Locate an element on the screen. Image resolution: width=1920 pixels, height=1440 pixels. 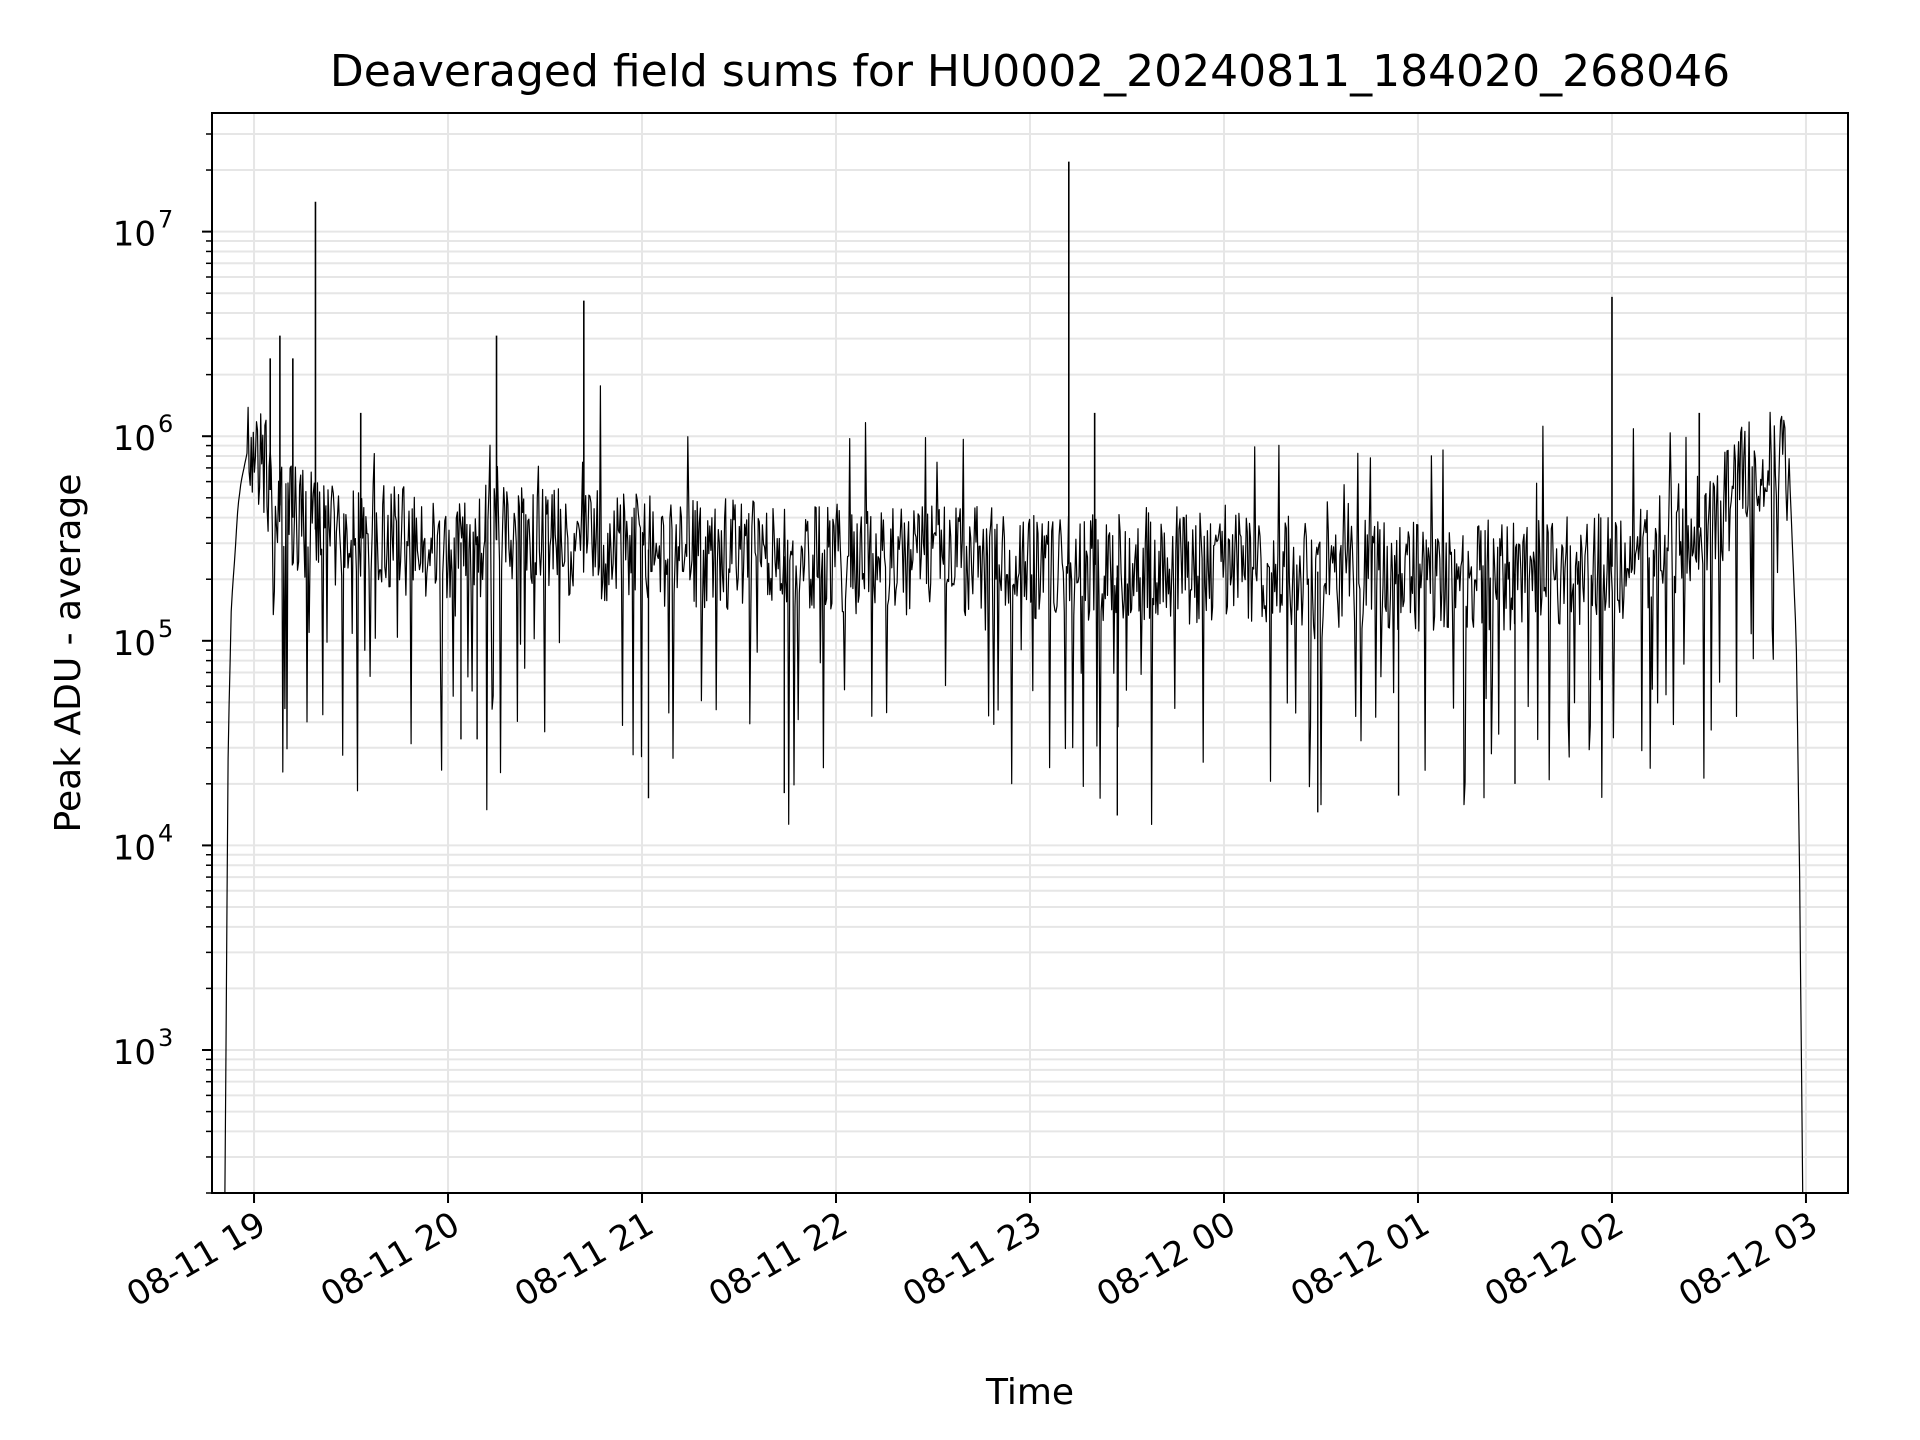
y-axis-label: Peak ADU - average is located at coordinates (68, 653).